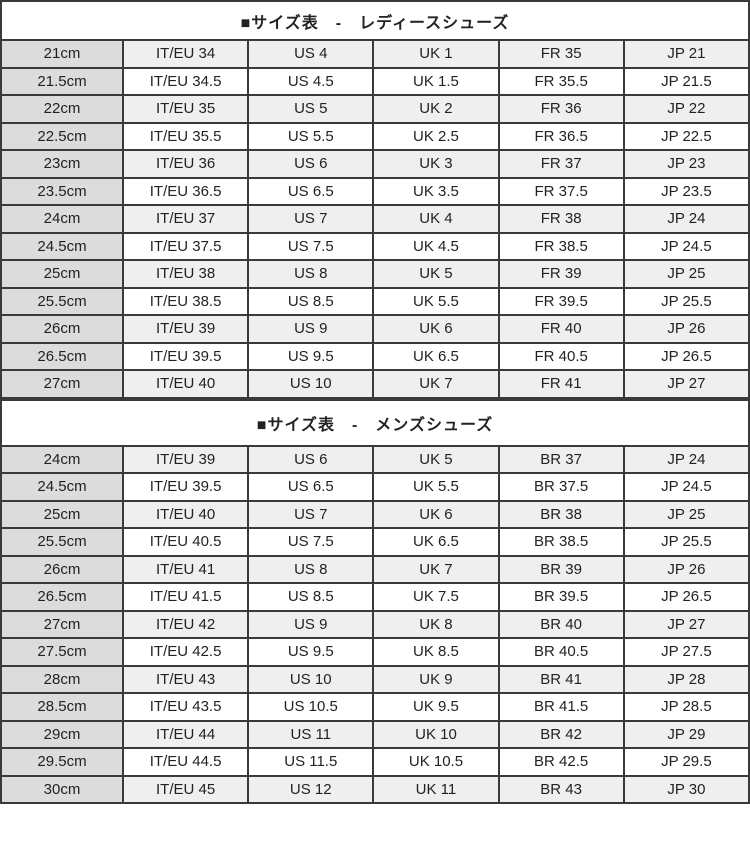 Image resolution: width=750 pixels, height=855 pixels. Describe the element at coordinates (436, 54) in the screenshot. I see `size-cell: UK 1` at that location.